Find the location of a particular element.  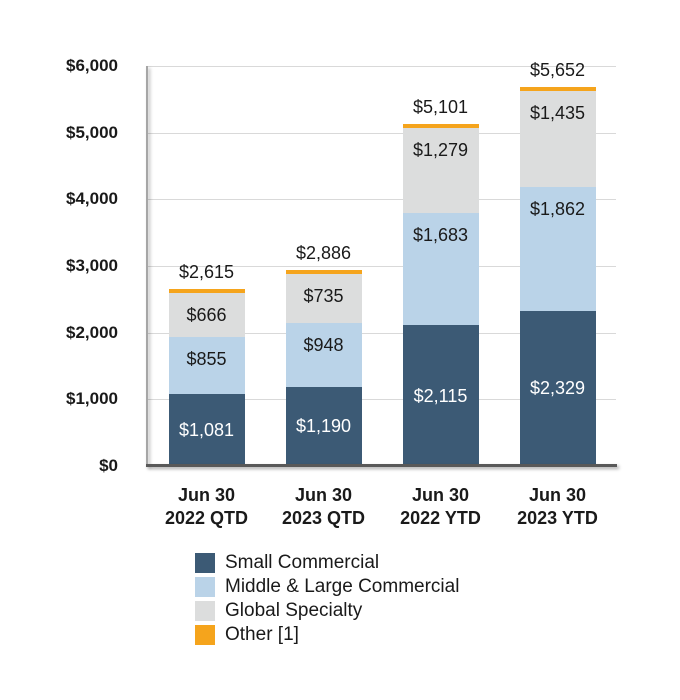

bar-total-label: $2,615 is located at coordinates (206, 271).